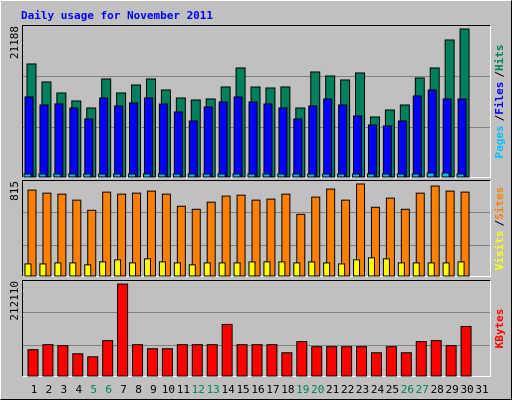 The width and height of the screenshot is (512, 400). Describe the element at coordinates (407, 389) in the screenshot. I see `x-tick-label: 26` at that location.